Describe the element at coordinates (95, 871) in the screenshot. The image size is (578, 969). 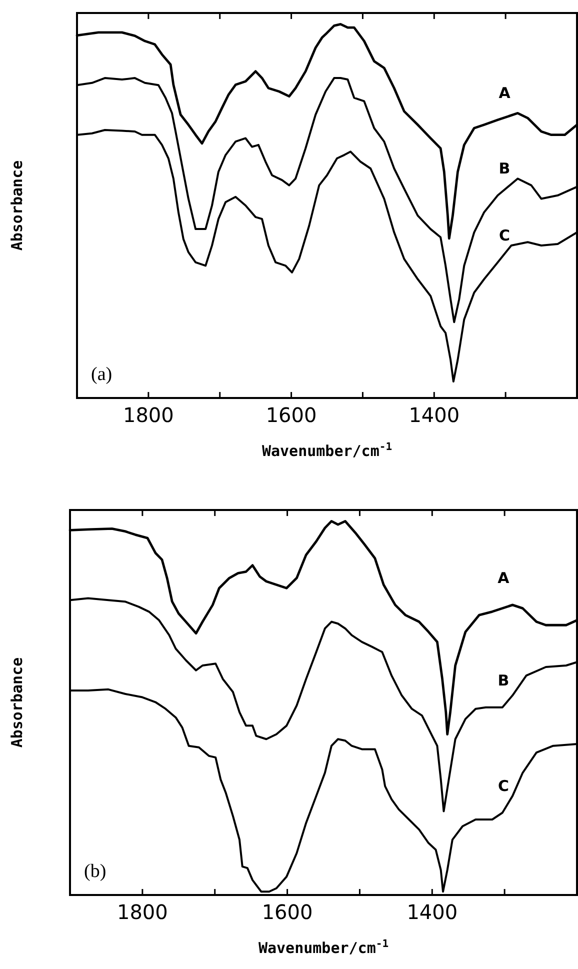
I see `text: (b)` at that location.